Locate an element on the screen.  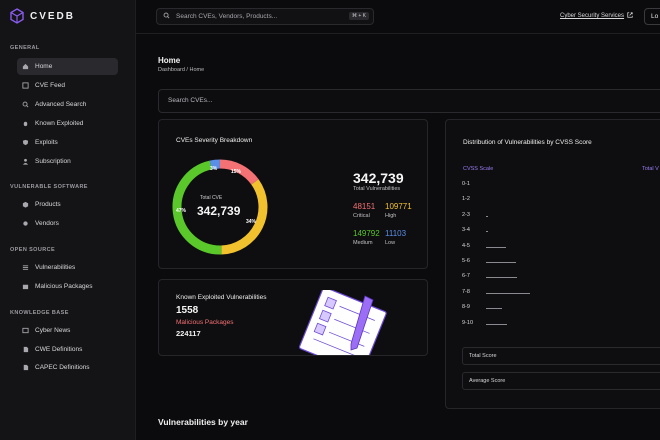
donut-segment-critical is located at coordinates (239, 172).